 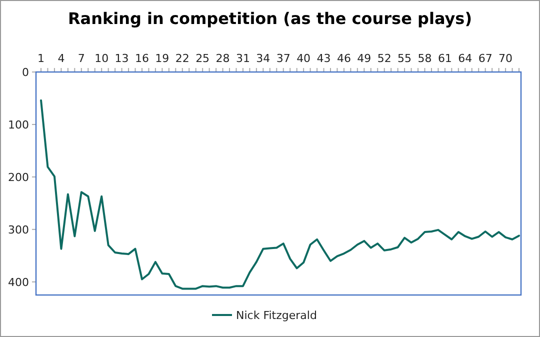 I want to click on x-tick-label: 49, so click(x=364, y=58).